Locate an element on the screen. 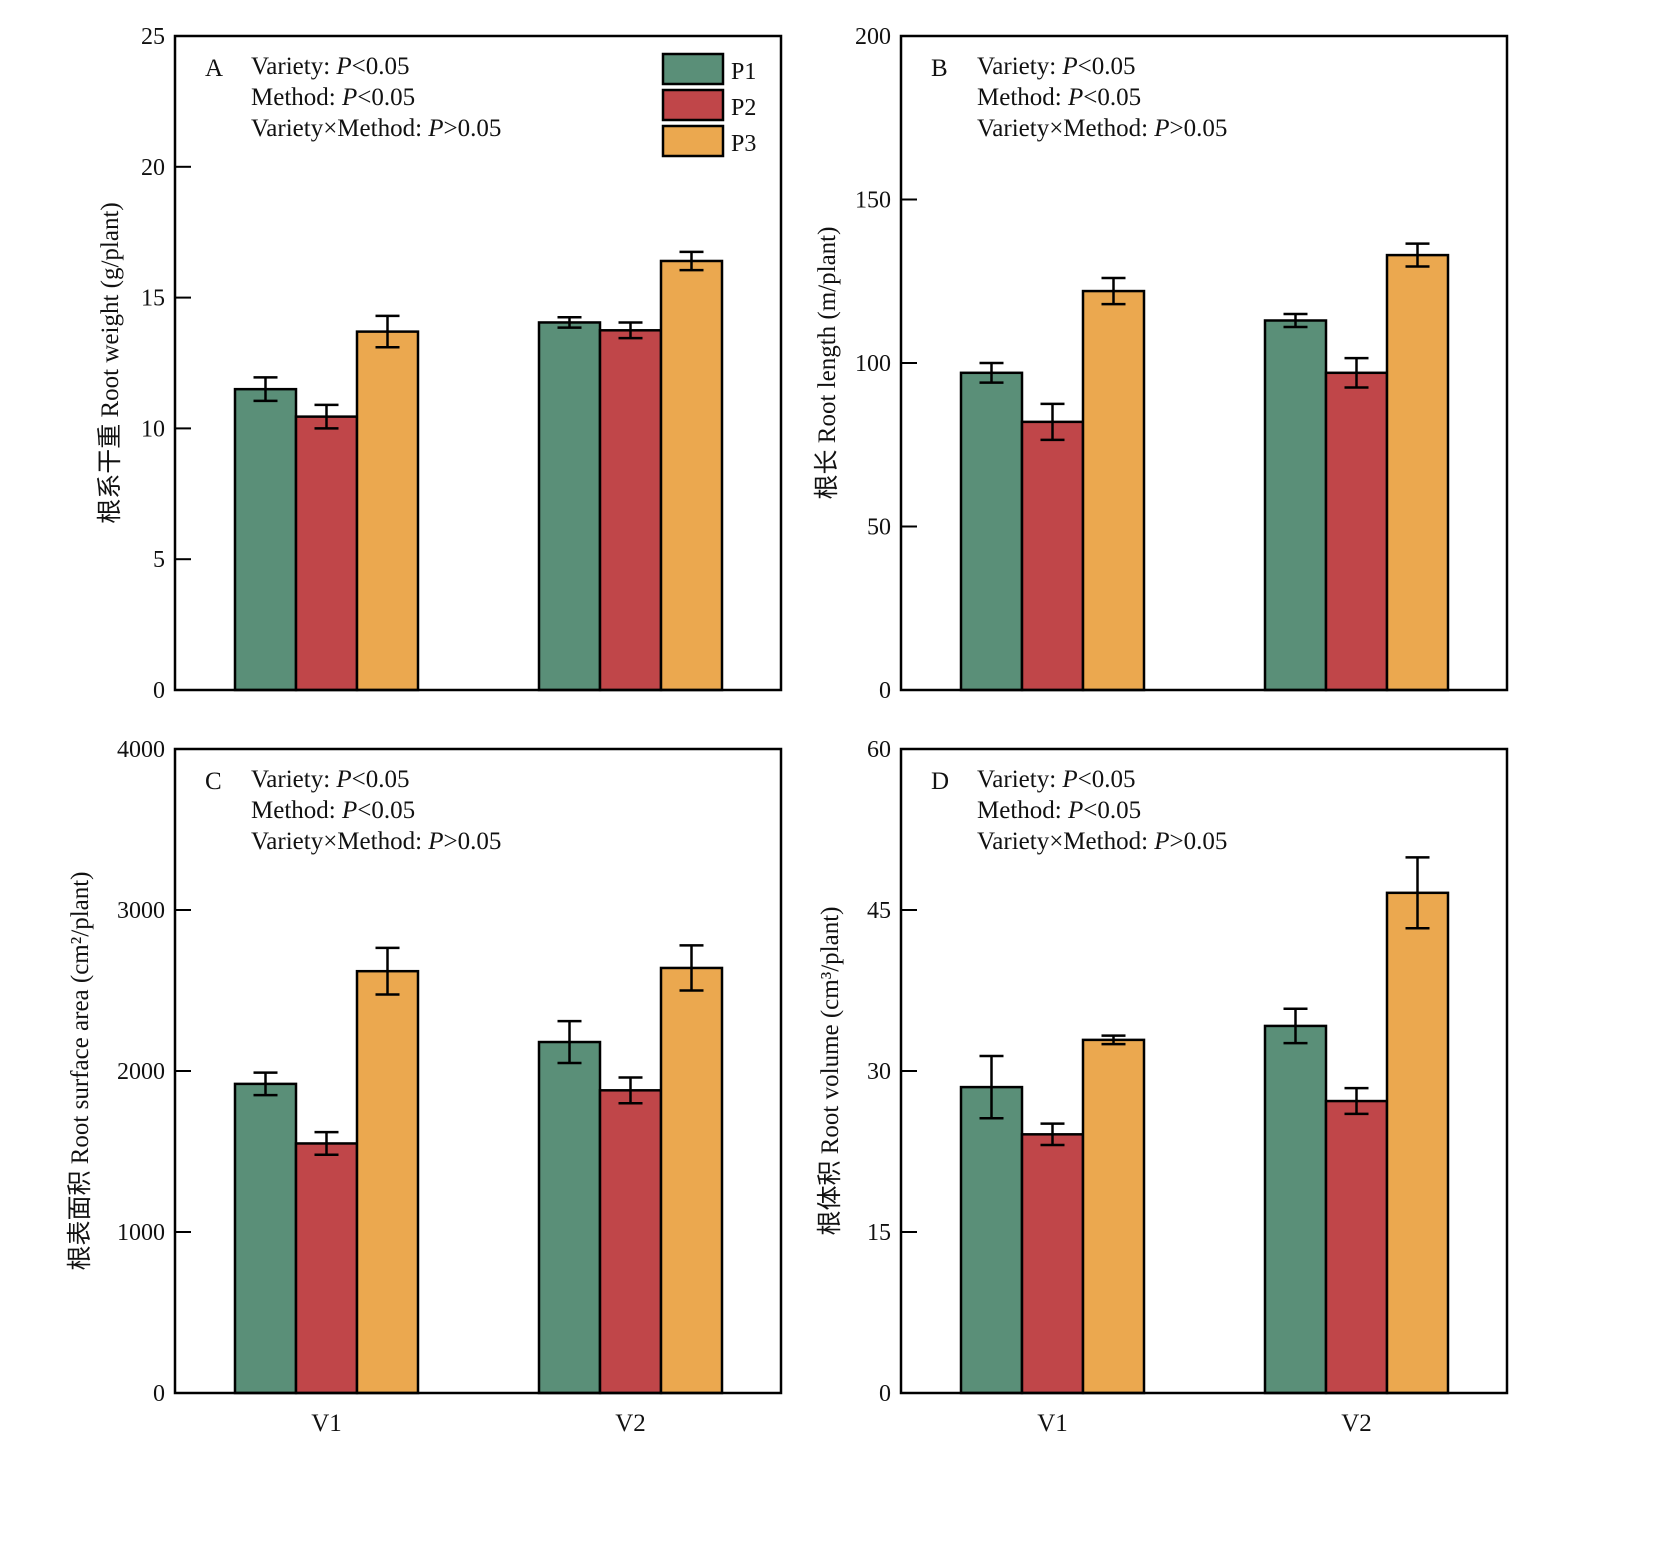  y-tick-label: 20 is located at coordinates (153, 168).